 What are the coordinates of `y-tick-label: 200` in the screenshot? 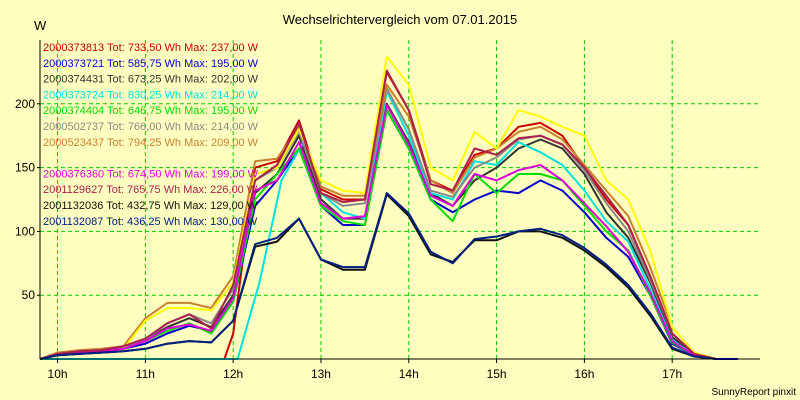 It's located at (25, 104).